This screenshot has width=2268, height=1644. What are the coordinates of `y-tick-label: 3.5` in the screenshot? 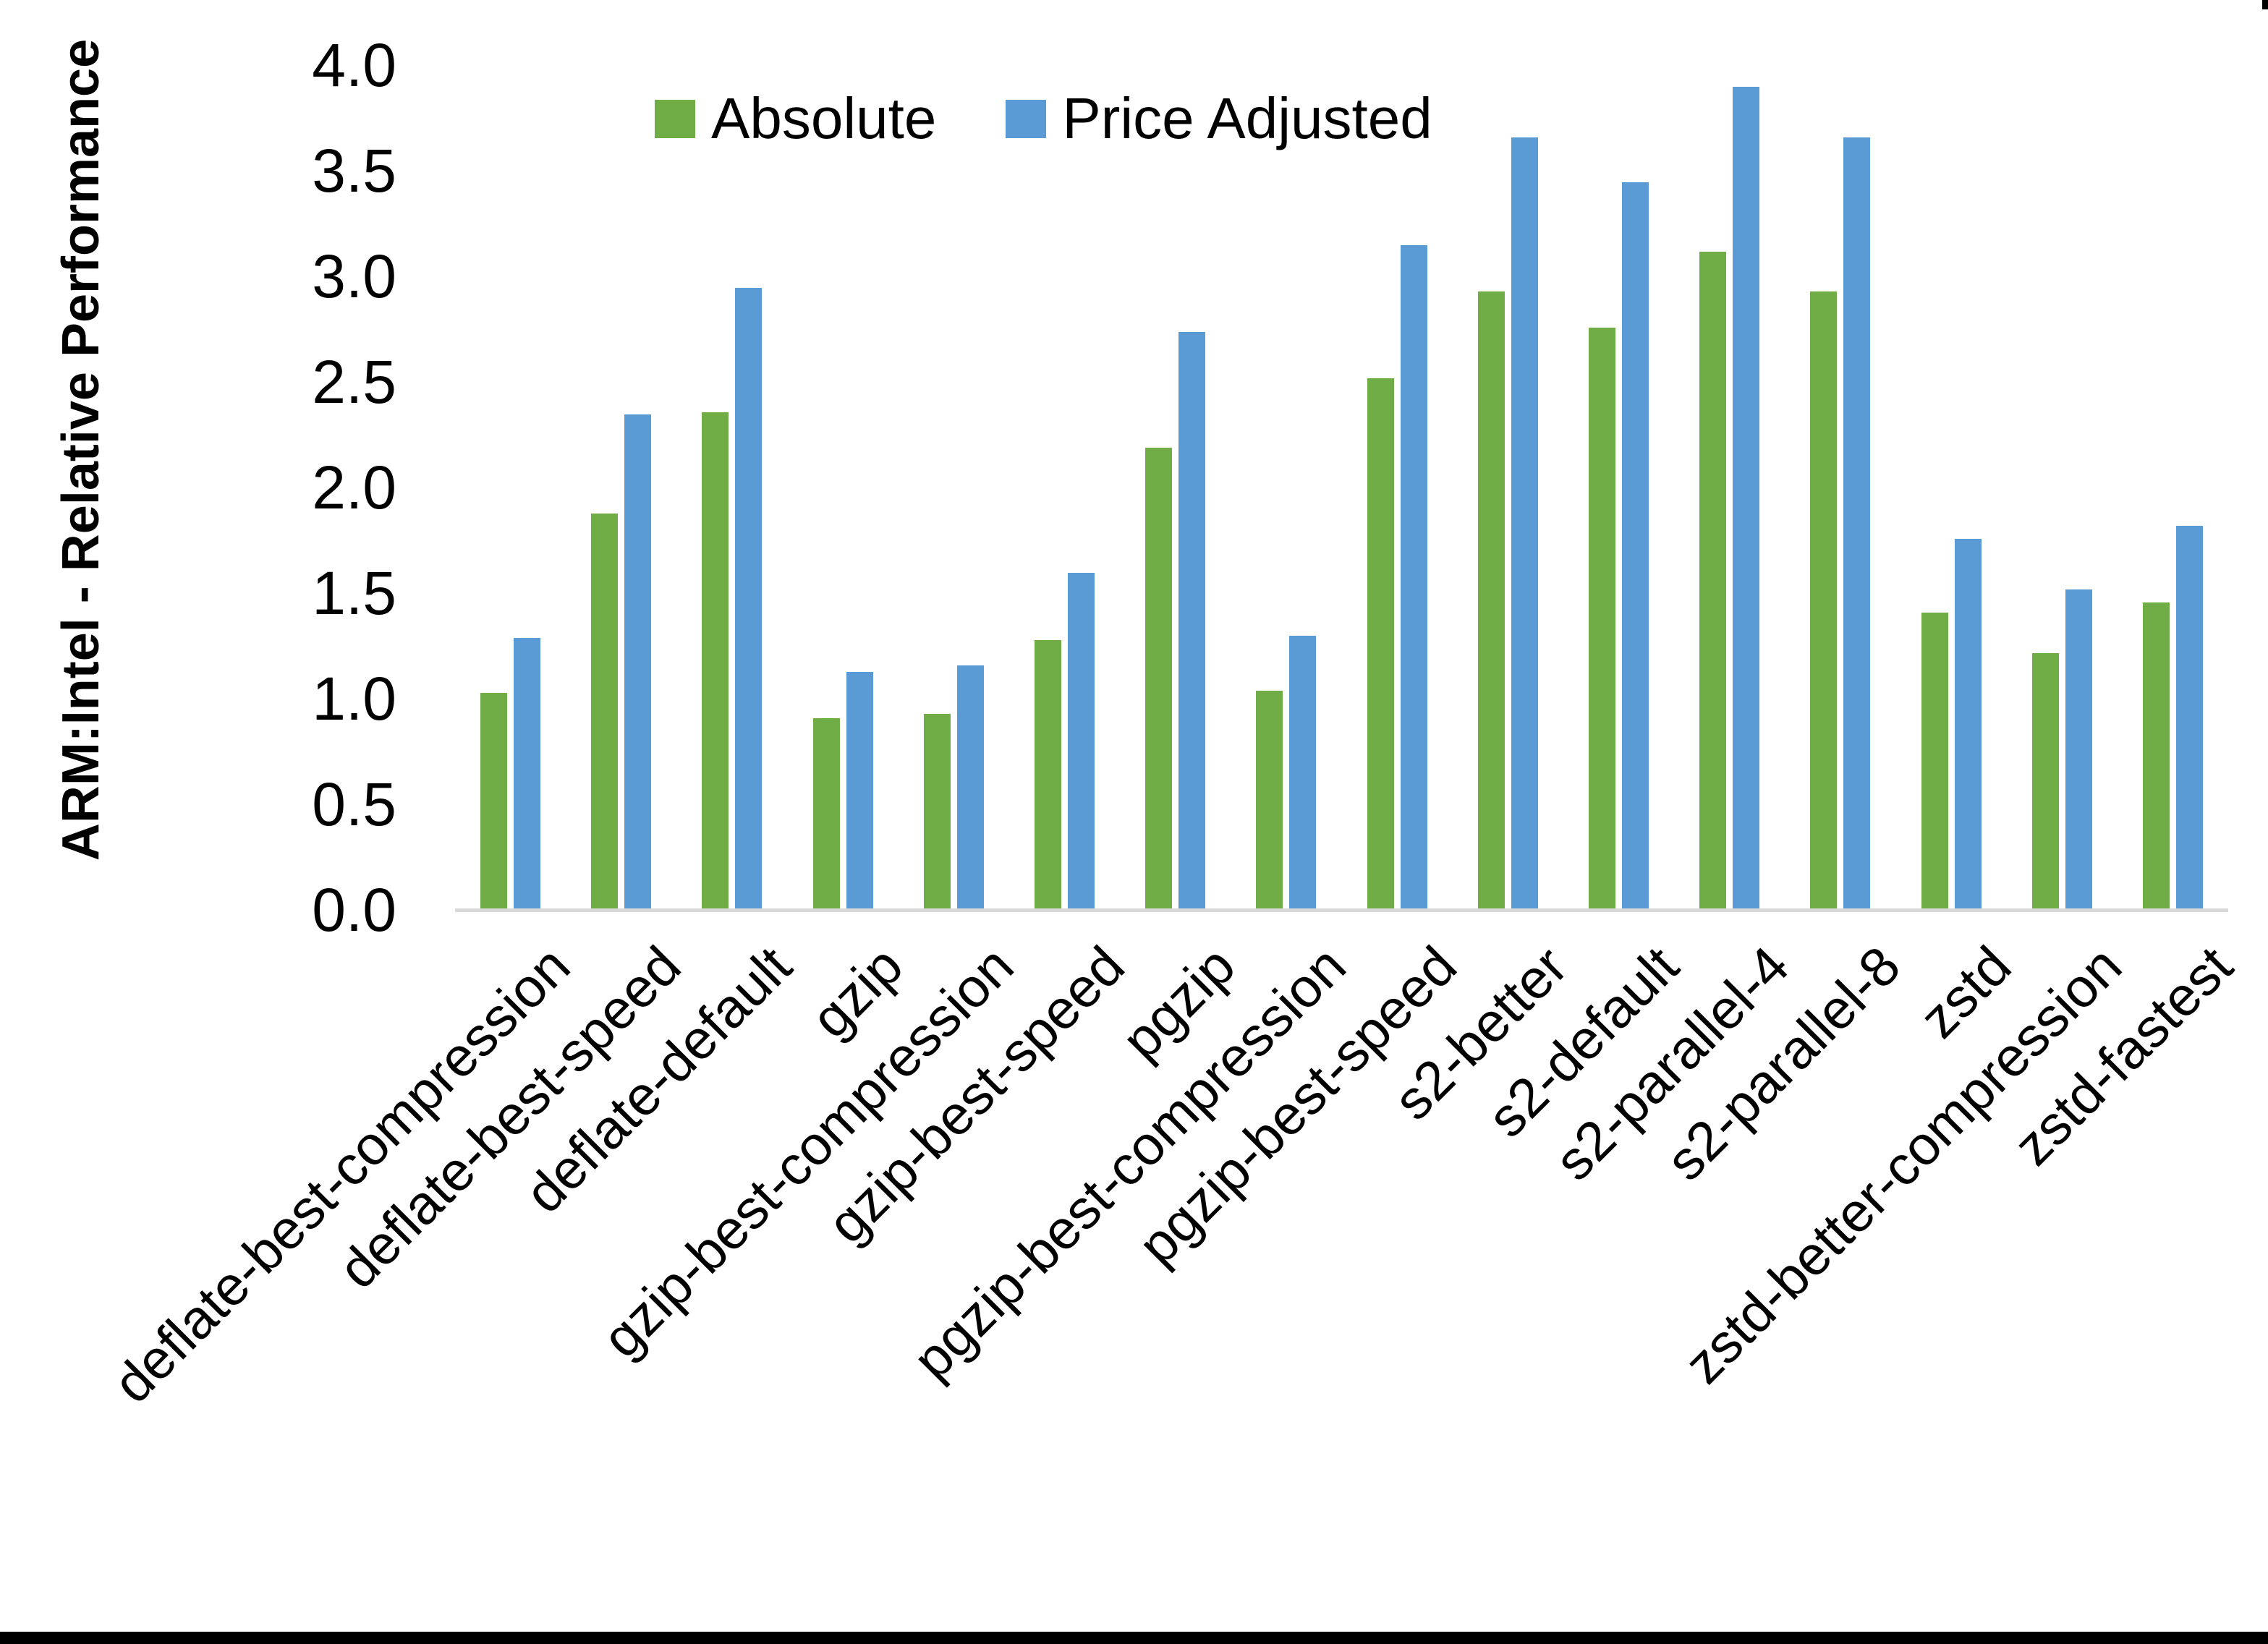 It's located at (354, 171).